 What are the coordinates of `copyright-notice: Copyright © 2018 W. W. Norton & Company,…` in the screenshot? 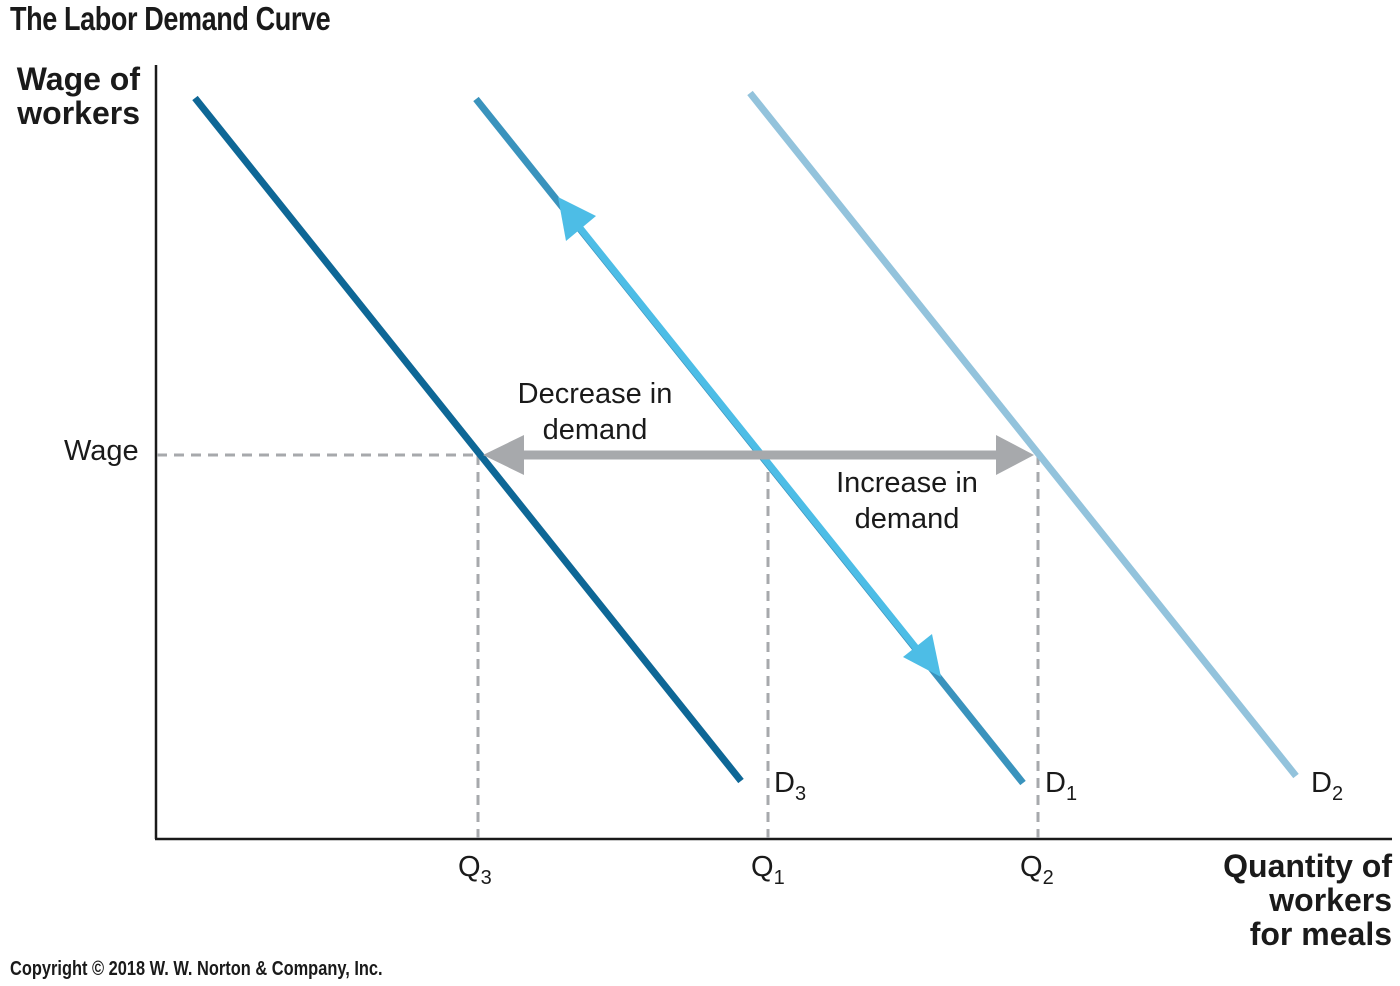 It's located at (196, 969).